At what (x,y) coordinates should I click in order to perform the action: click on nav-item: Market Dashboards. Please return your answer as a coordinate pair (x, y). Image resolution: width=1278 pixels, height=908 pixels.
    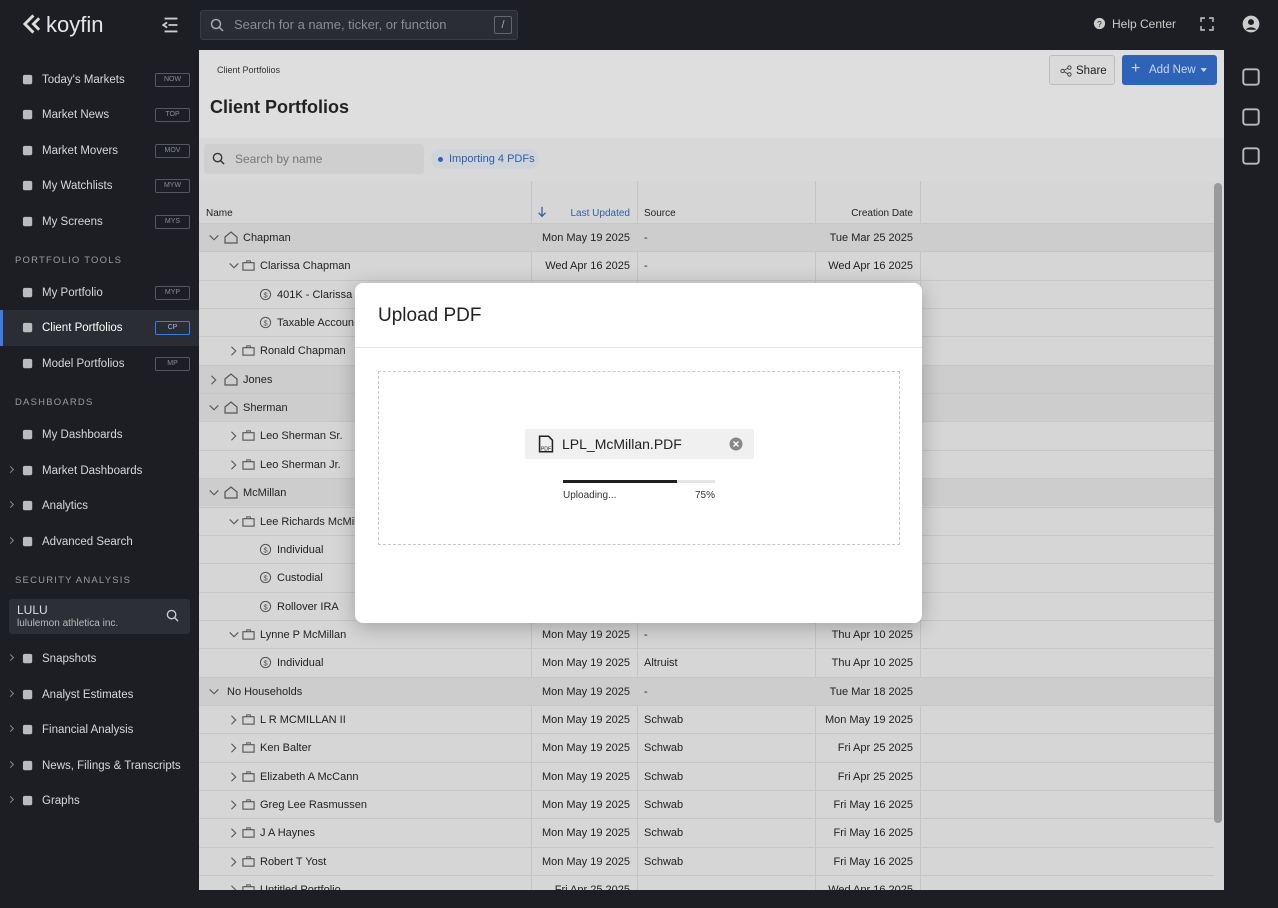
    Looking at the image, I should click on (92, 471).